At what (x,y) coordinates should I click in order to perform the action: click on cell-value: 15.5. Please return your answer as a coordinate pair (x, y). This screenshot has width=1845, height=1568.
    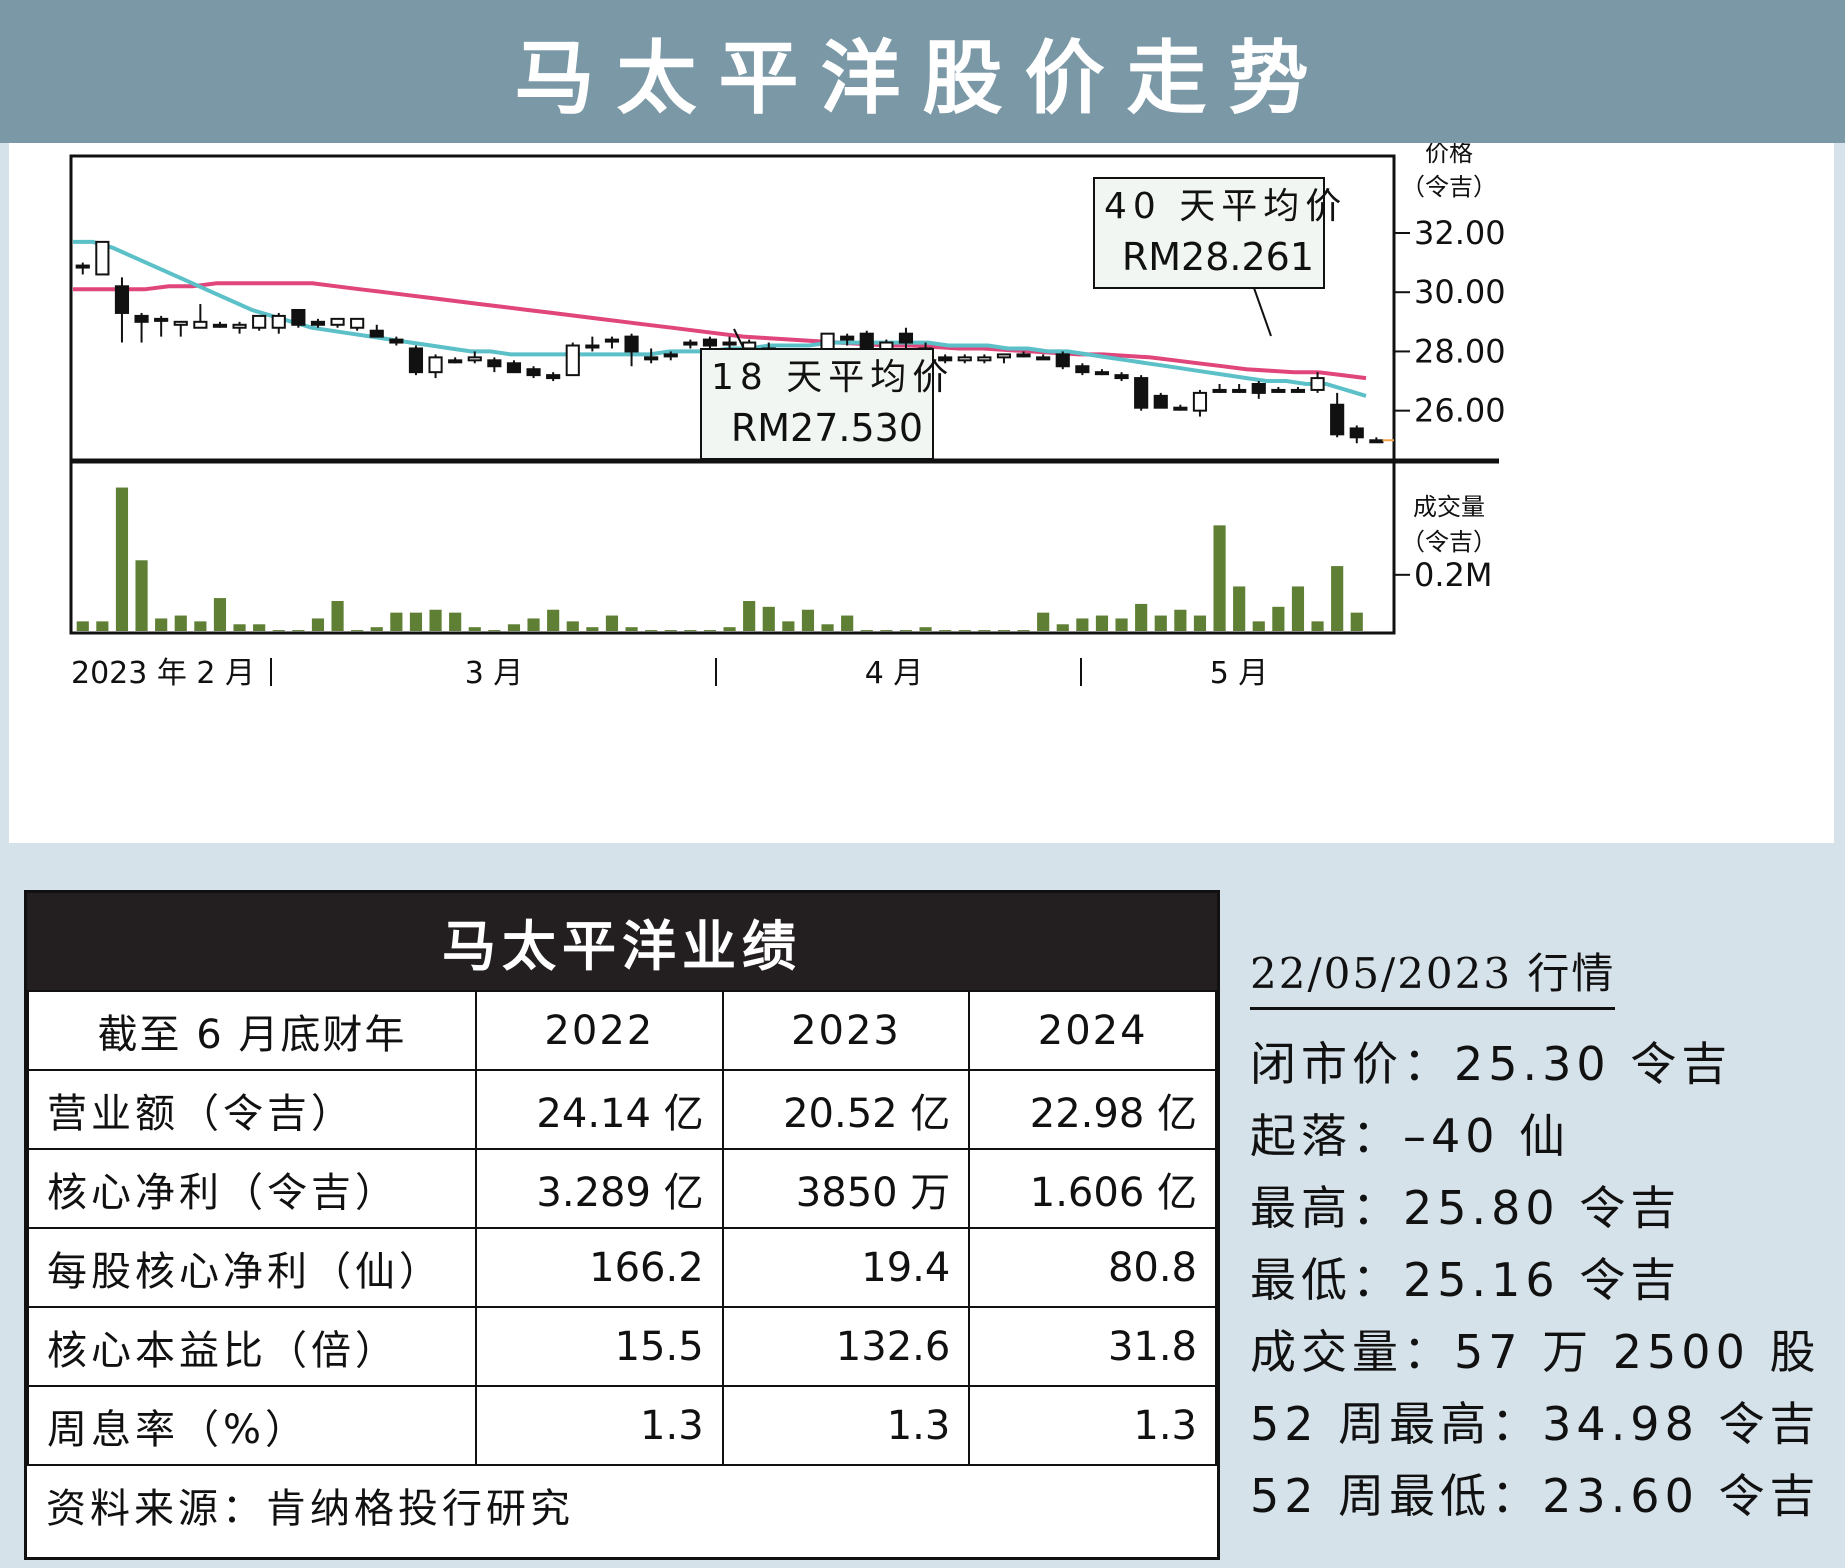
    Looking at the image, I should click on (599, 1346).